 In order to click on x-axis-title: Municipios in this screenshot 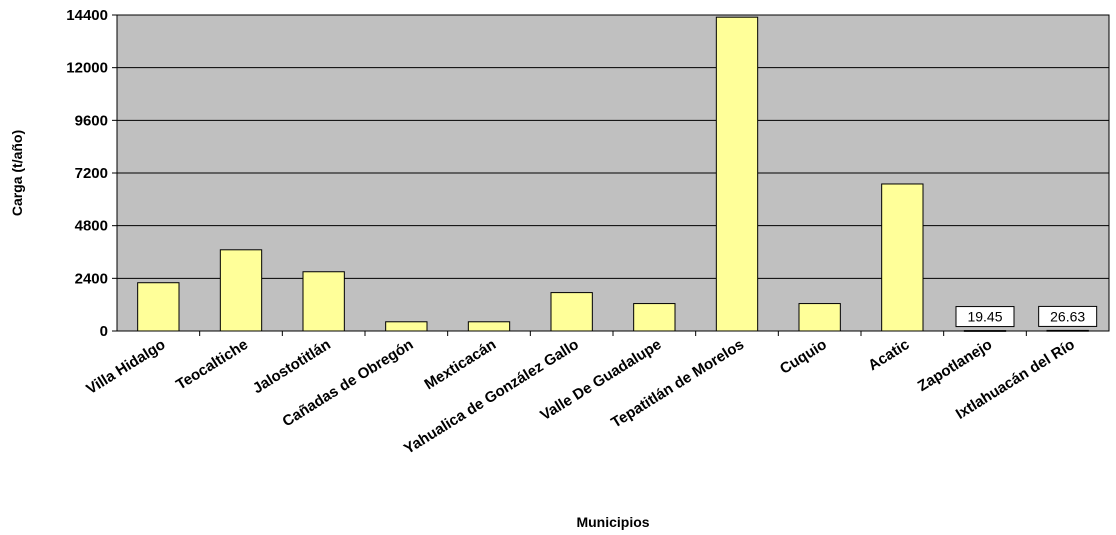, I will do `click(612, 522)`.